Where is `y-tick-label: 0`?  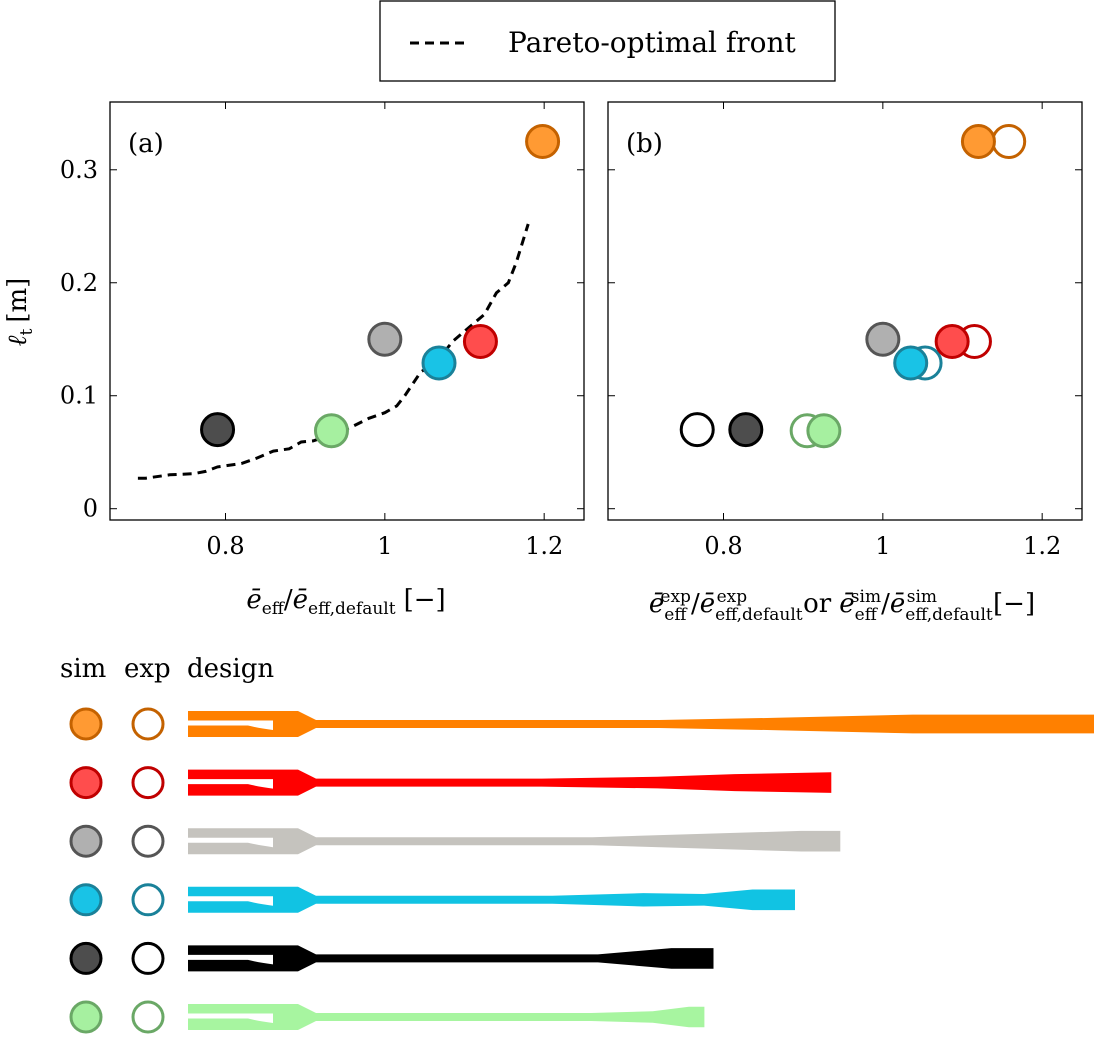 y-tick-label: 0 is located at coordinates (90, 509).